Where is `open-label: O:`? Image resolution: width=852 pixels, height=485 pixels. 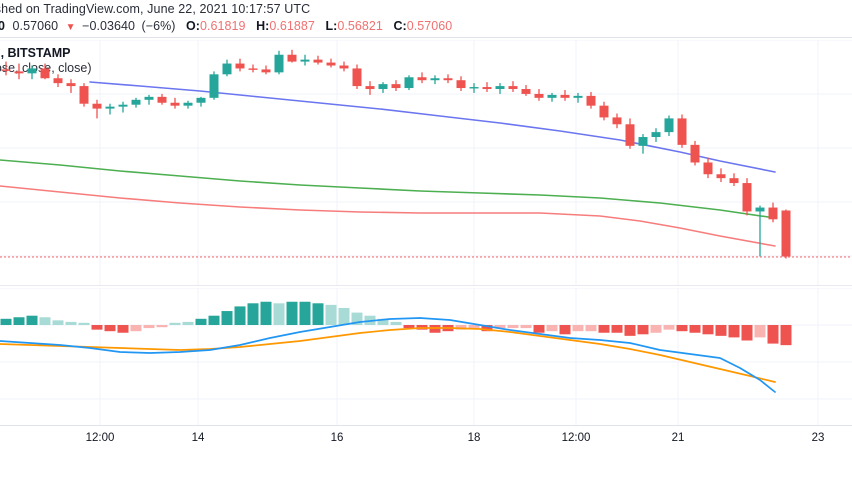 open-label: O: is located at coordinates (193, 26).